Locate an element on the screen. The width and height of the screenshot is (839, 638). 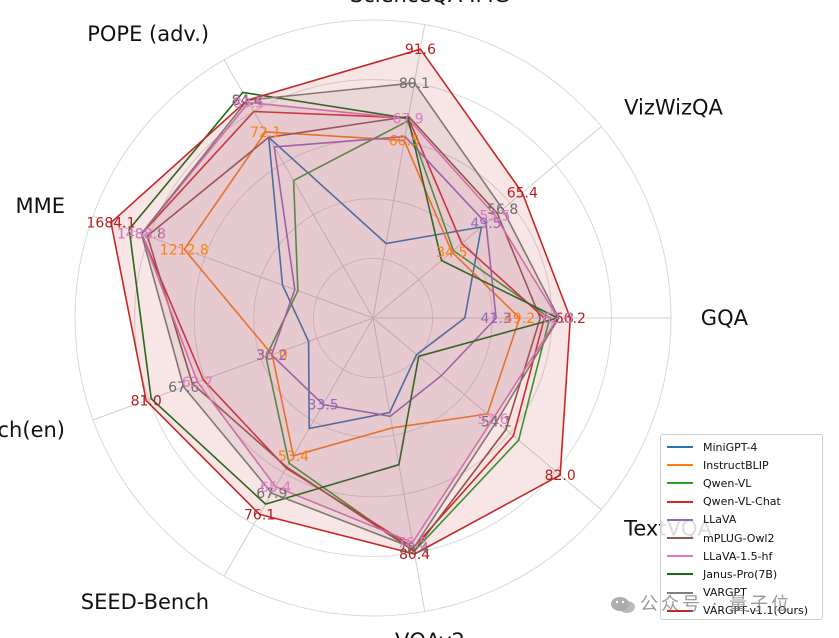
value-label: 54.1 is located at coordinates (496, 423).